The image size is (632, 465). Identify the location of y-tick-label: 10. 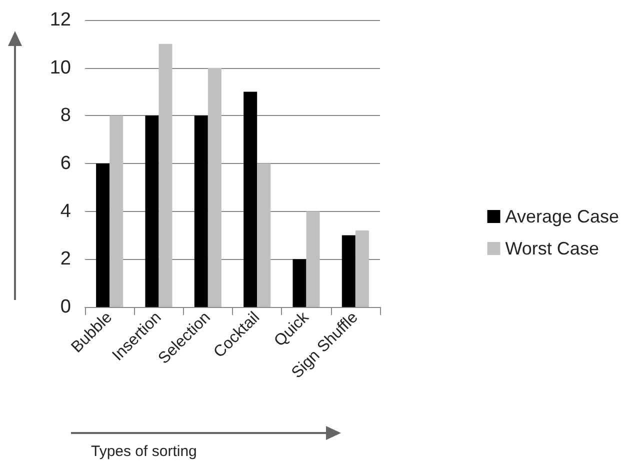
(60, 67).